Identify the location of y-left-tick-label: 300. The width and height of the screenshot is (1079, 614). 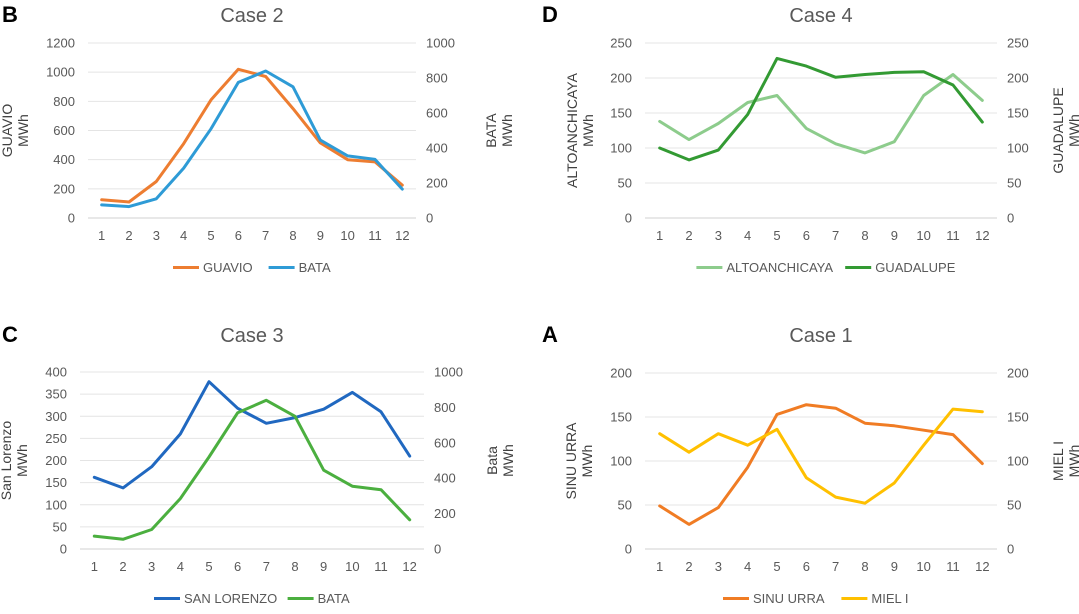
(56, 416).